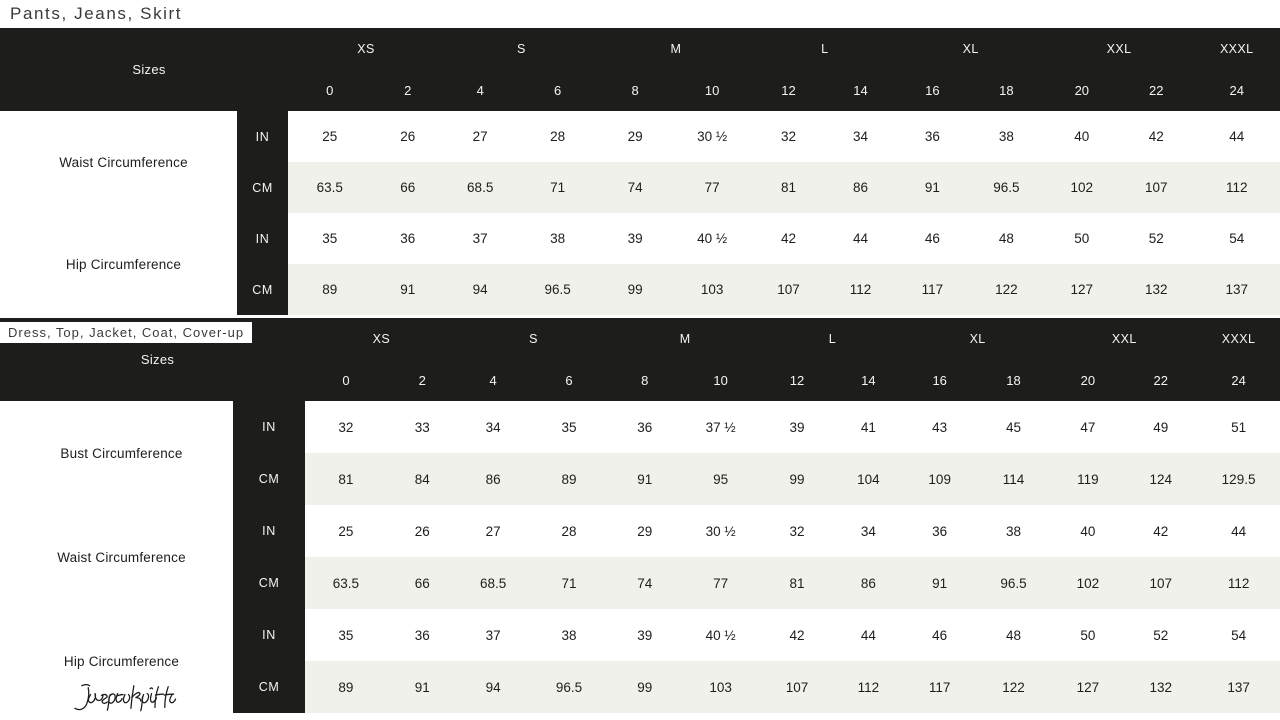 The width and height of the screenshot is (1280, 720). I want to click on measurement-value: 51, so click(1238, 427).